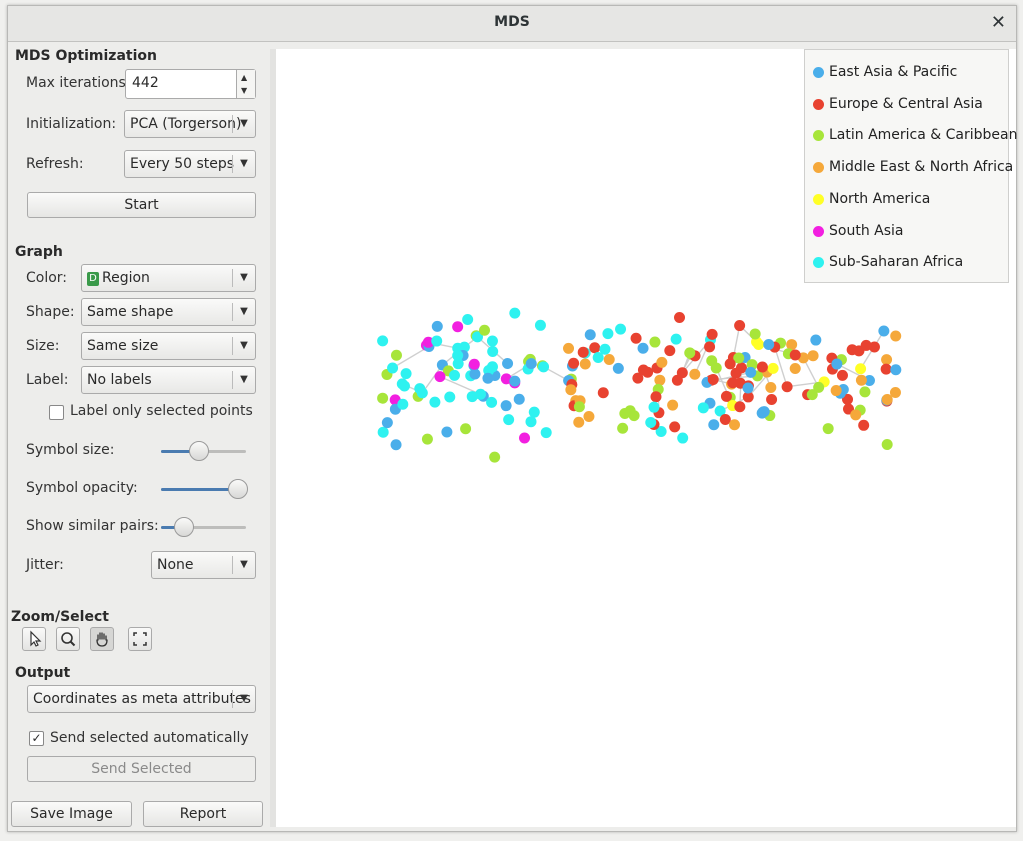 Image resolution: width=1023 pixels, height=841 pixels. Describe the element at coordinates (204, 489) in the screenshot. I see `symbol-opacity-slider` at that location.